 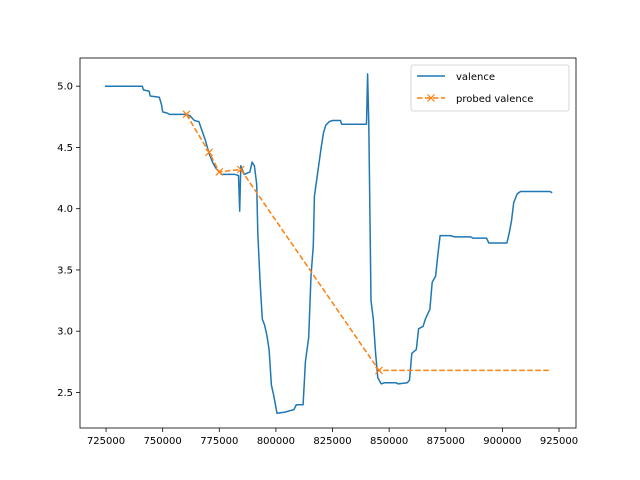 I want to click on legend-x-marker, so click(x=431, y=98).